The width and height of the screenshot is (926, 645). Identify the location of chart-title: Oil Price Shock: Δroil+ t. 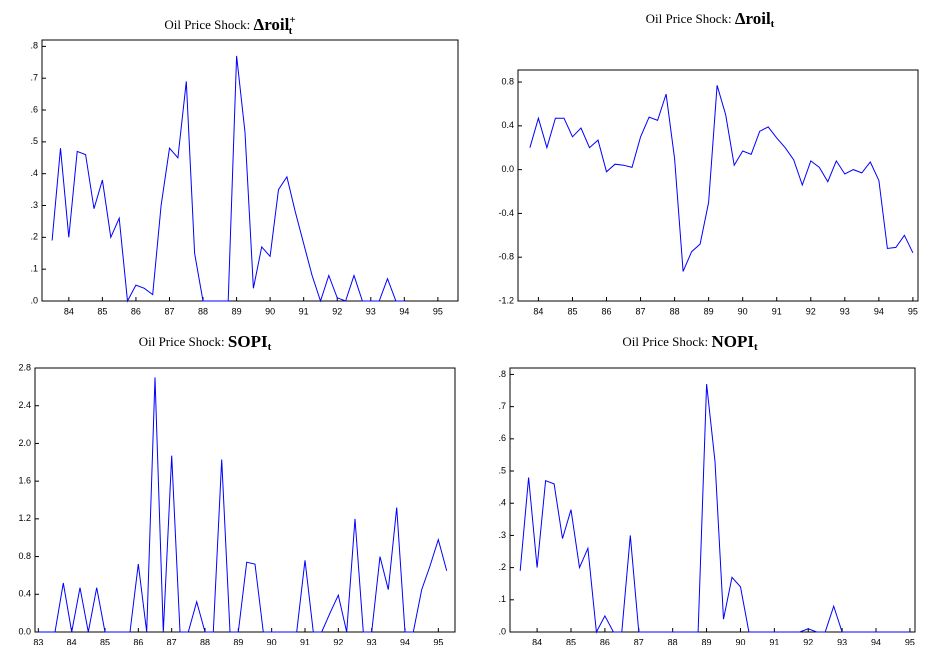
(229, 25).